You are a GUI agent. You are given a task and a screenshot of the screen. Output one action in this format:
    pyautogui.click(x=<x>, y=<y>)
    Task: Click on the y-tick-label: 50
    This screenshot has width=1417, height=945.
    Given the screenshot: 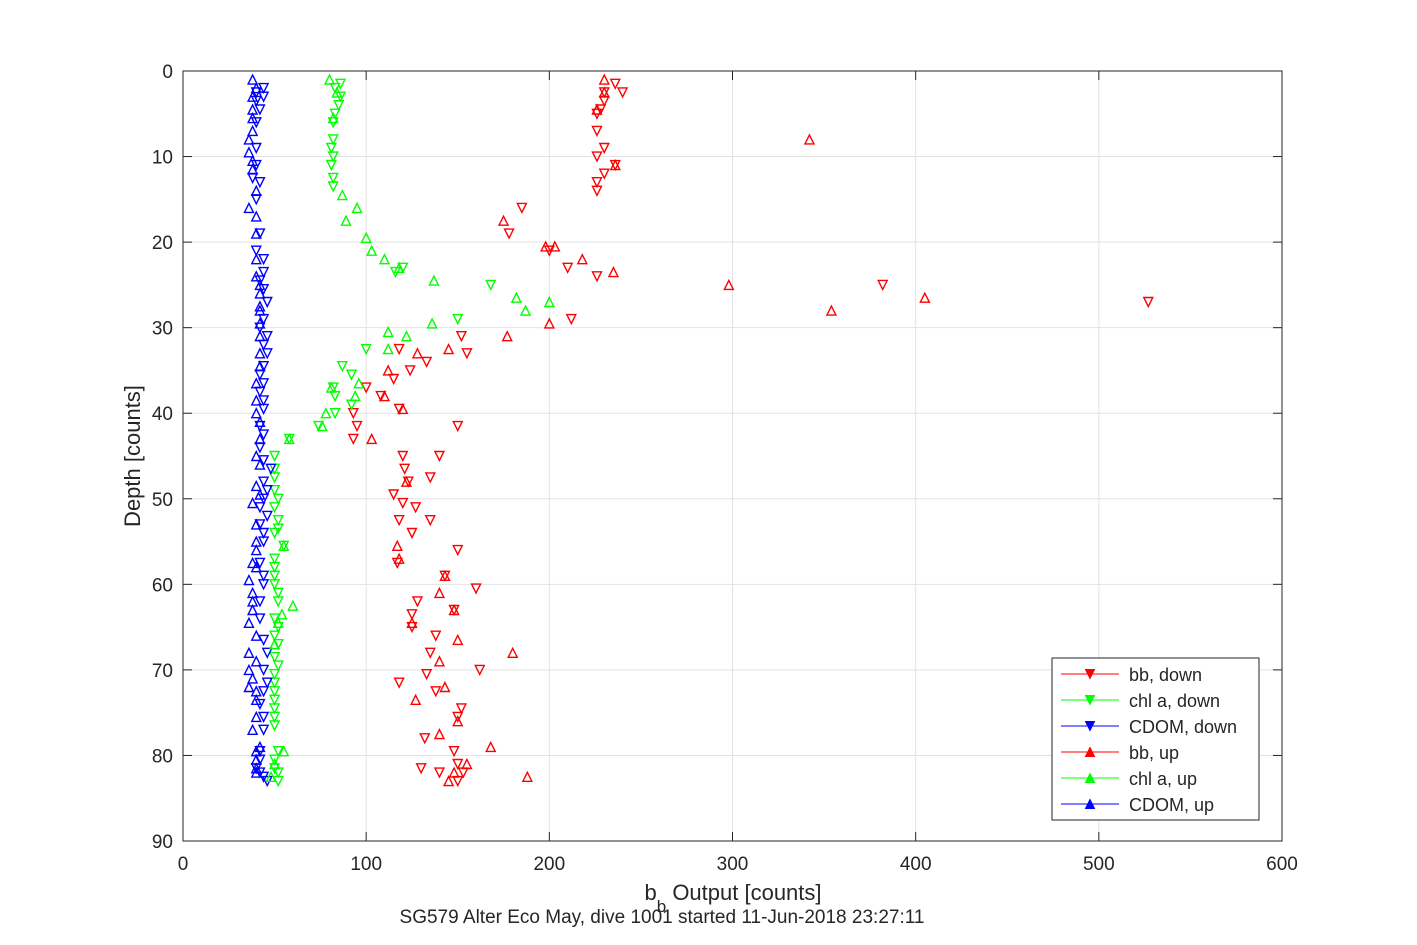 What is the action you would take?
    pyautogui.click(x=162, y=500)
    